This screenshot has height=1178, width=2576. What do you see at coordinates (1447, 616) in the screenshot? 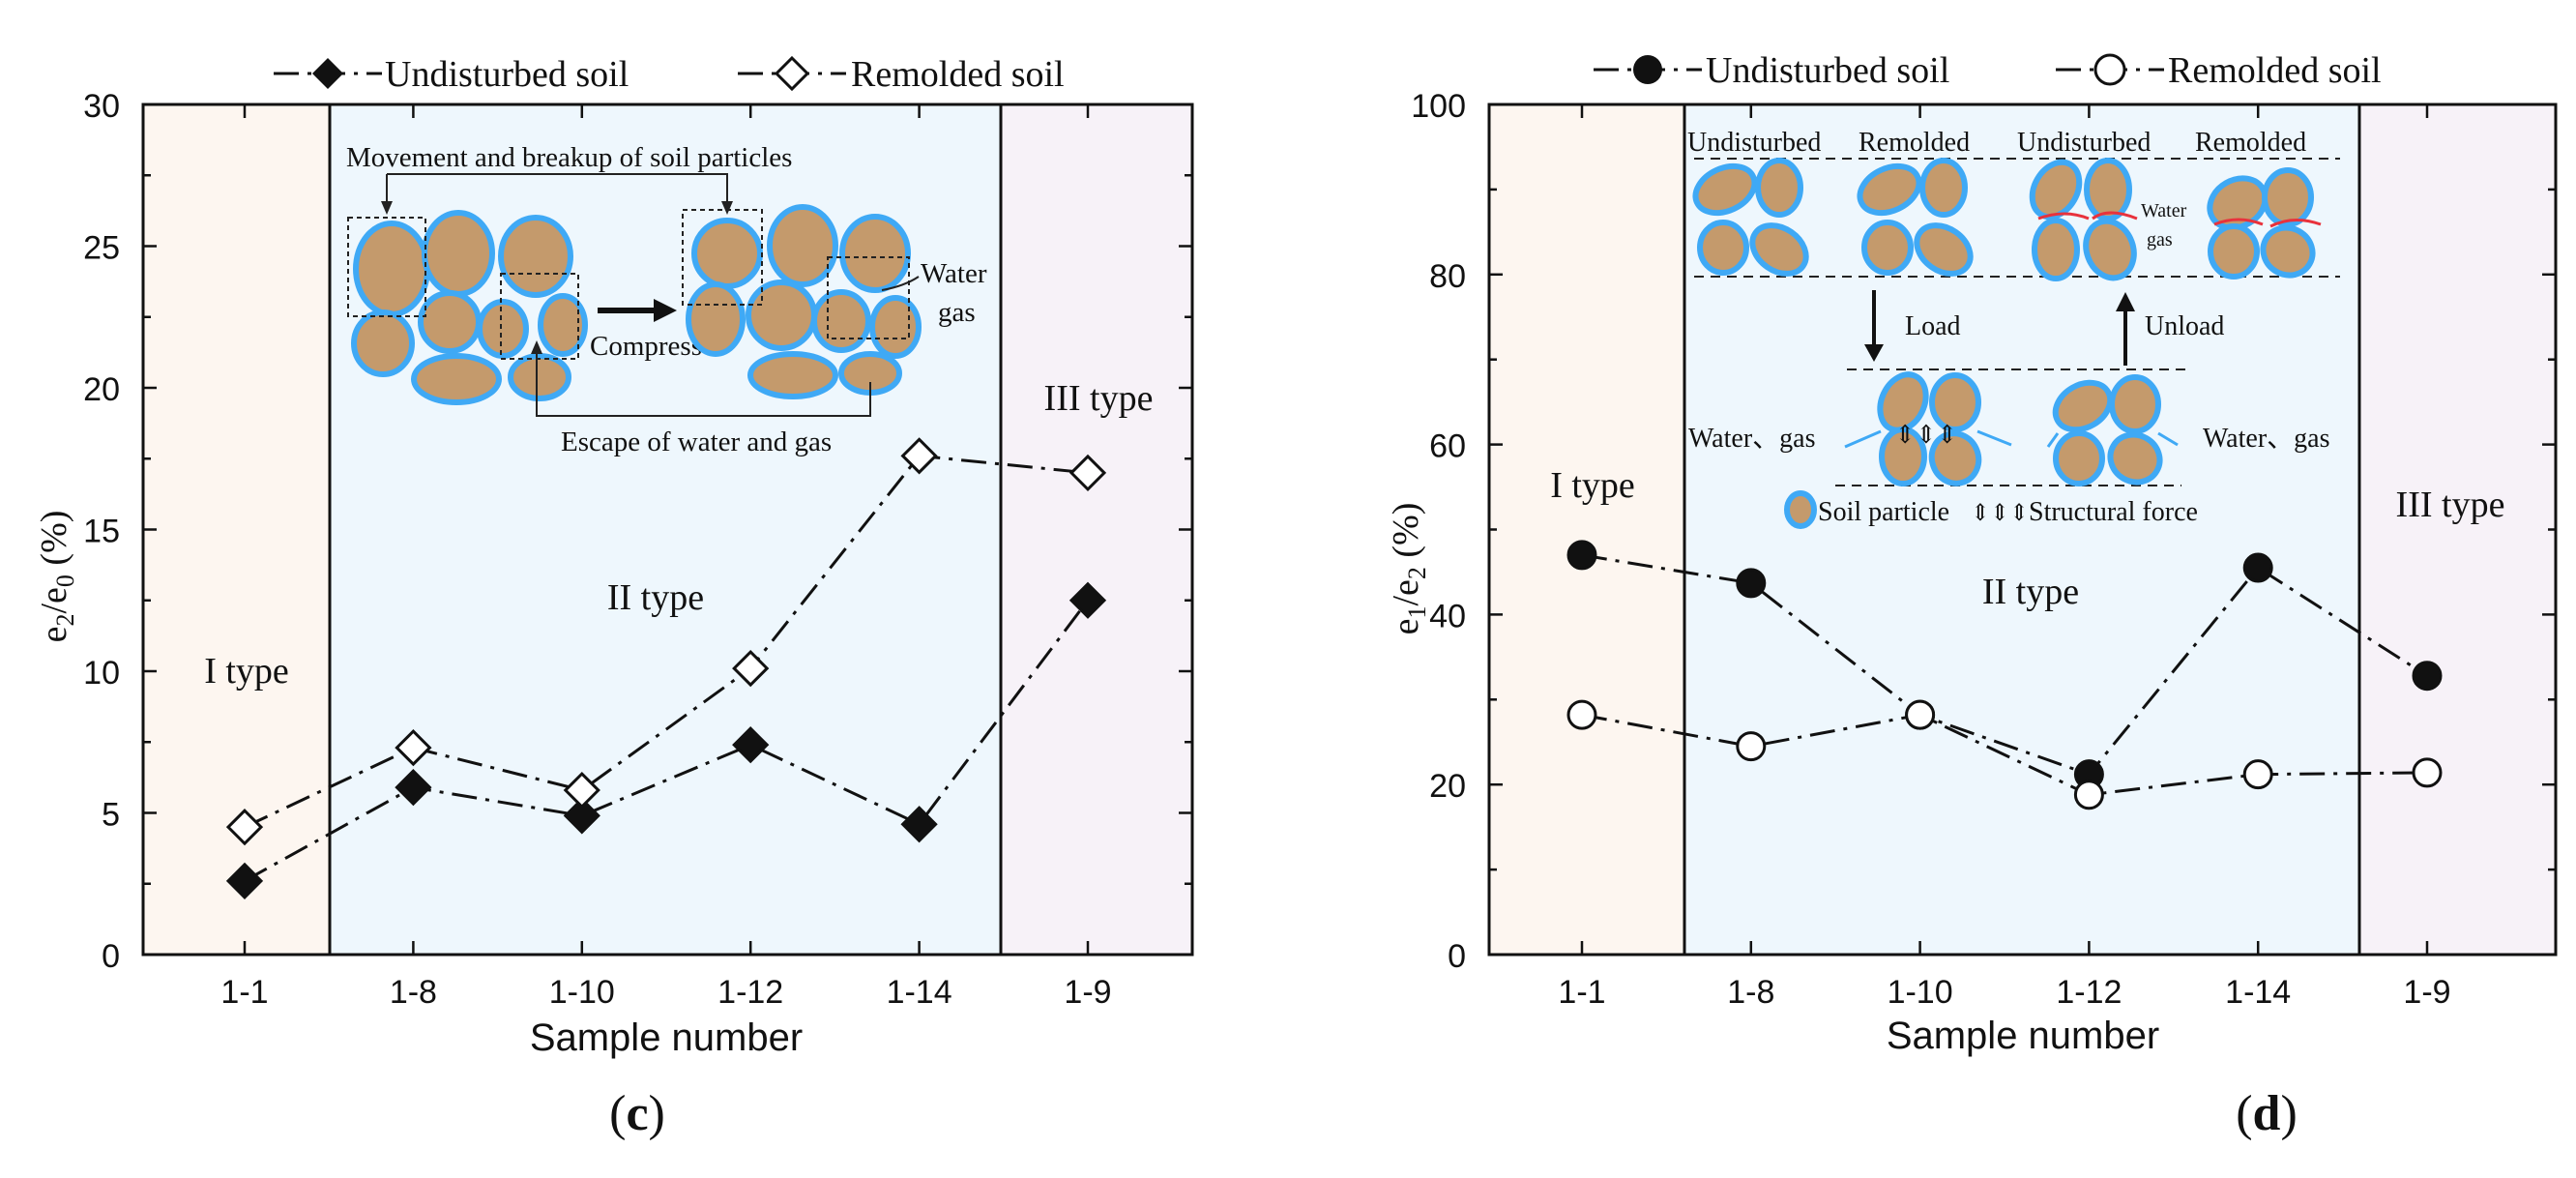
I see `d-y-tick-label-40: 40` at bounding box center [1447, 616].